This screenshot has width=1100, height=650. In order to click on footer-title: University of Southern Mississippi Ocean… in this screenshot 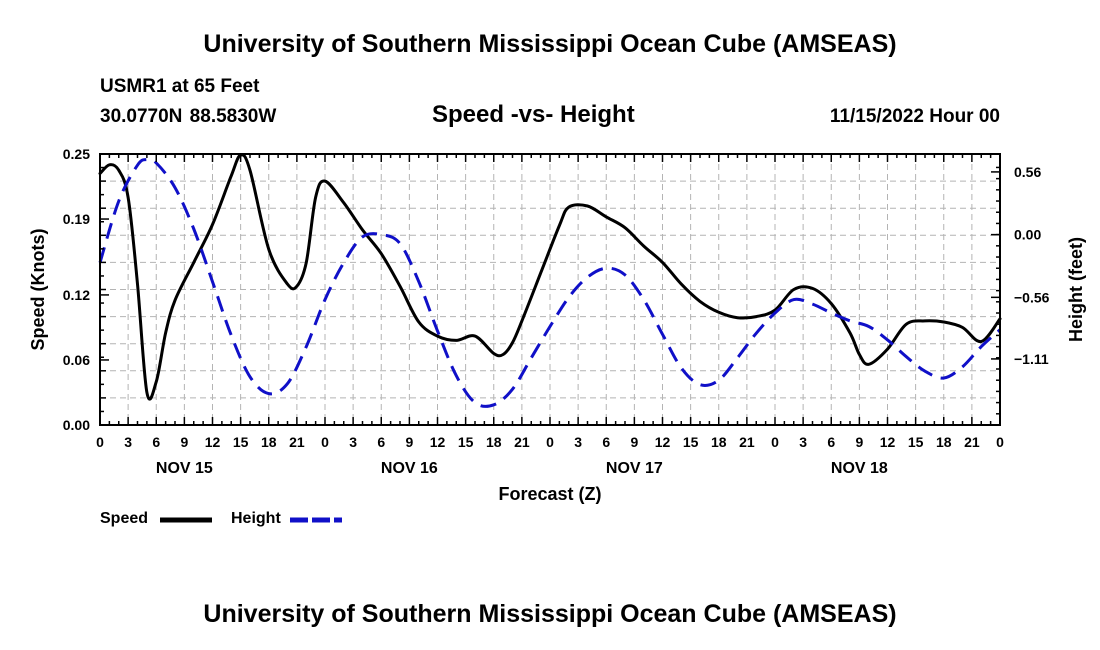, I will do `click(550, 614)`.